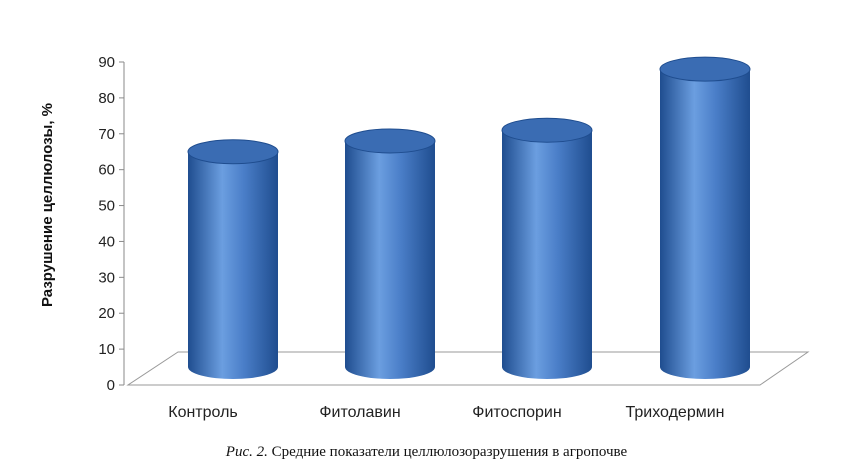  Describe the element at coordinates (106, 170) in the screenshot. I see `y-tick-label: 60` at that location.